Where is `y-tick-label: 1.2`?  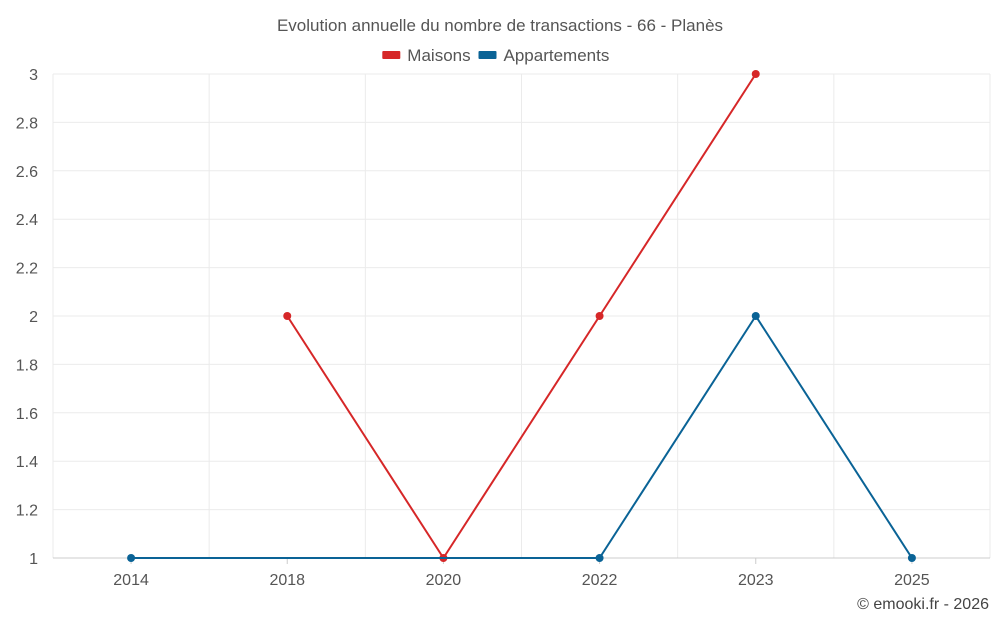
y-tick-label: 1.2 is located at coordinates (27, 511).